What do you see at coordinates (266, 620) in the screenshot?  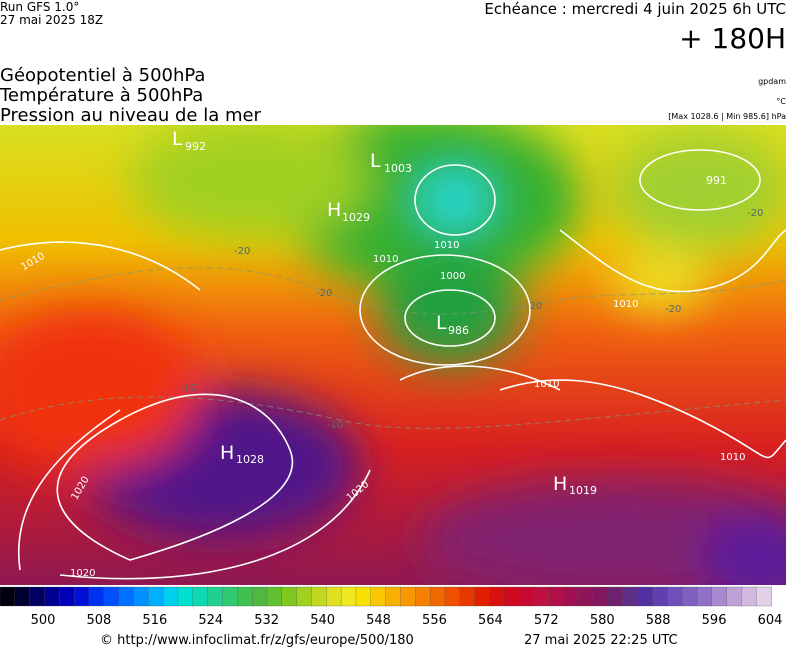 I see `colorbar-label: 532` at bounding box center [266, 620].